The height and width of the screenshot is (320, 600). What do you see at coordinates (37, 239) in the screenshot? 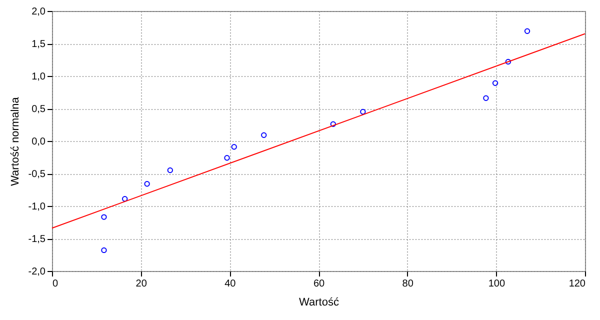
I see `y-tick-label: -1,5` at bounding box center [37, 239].